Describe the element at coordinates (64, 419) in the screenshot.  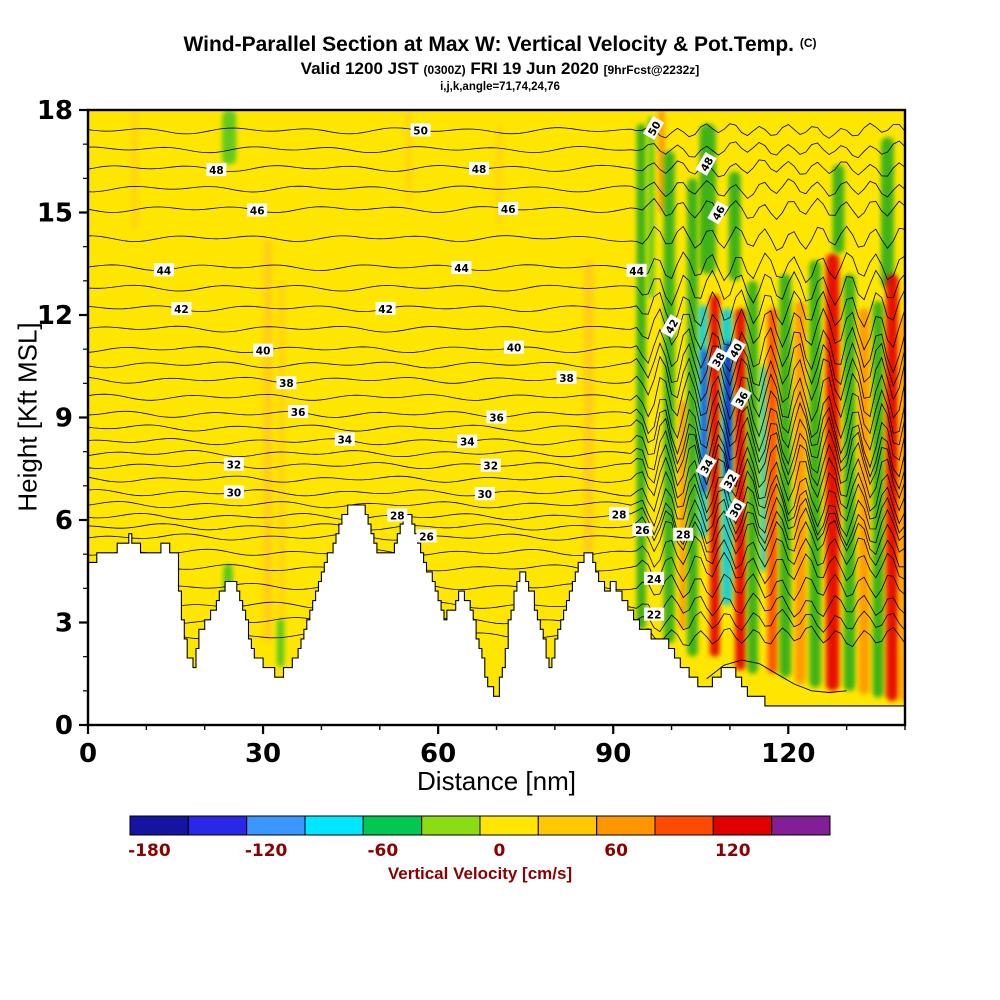
I see `y-tick-label: 9` at that location.